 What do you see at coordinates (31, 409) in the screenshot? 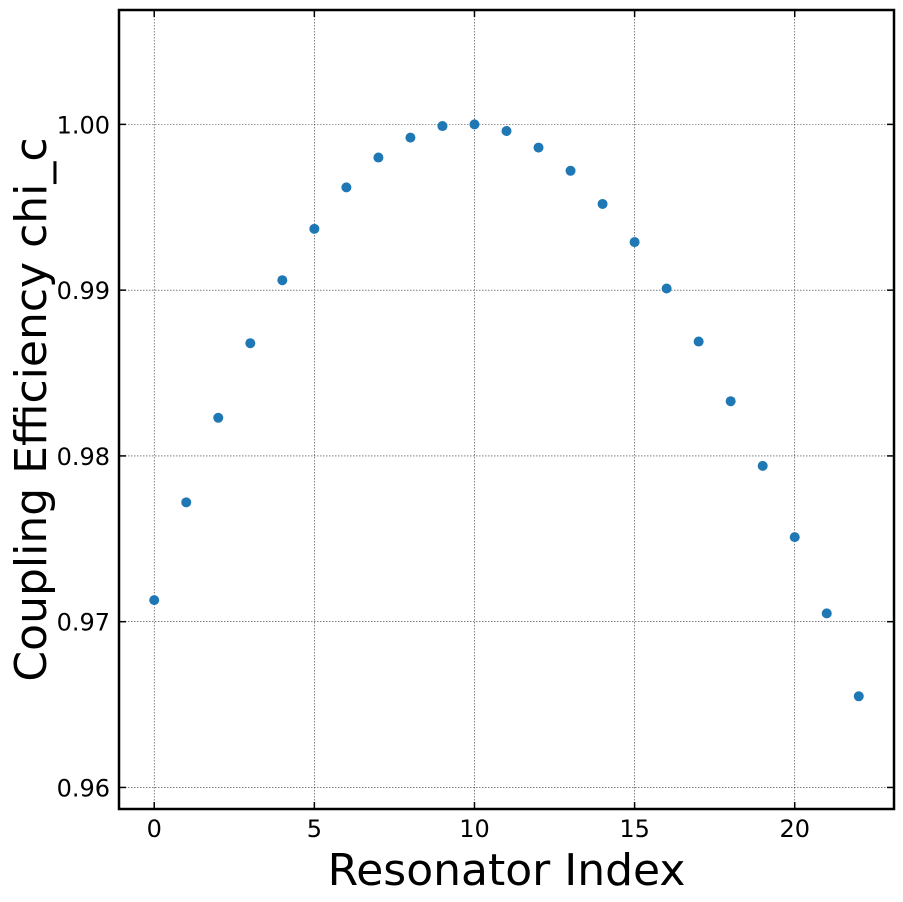
I see `y-axis-label: Coupling Efficiency chi_c` at bounding box center [31, 409].